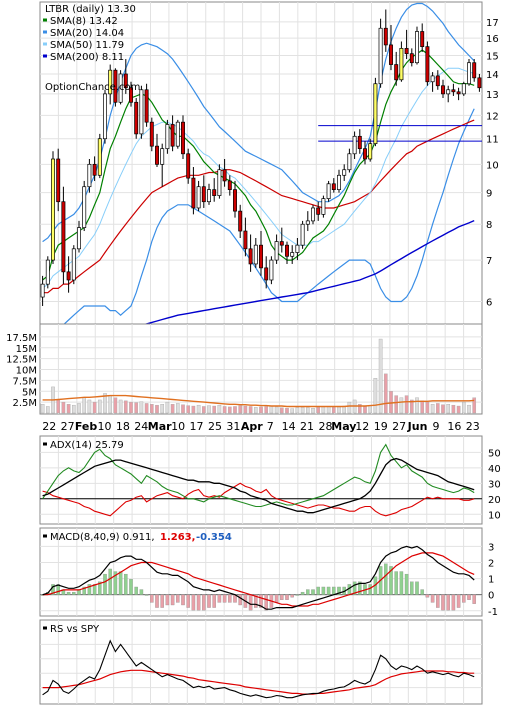 This screenshot has width=526, height=706. What do you see at coordinates (87, 445) in the screenshot?
I see `adx-label: ADX(14) 25.79` at bounding box center [87, 445].